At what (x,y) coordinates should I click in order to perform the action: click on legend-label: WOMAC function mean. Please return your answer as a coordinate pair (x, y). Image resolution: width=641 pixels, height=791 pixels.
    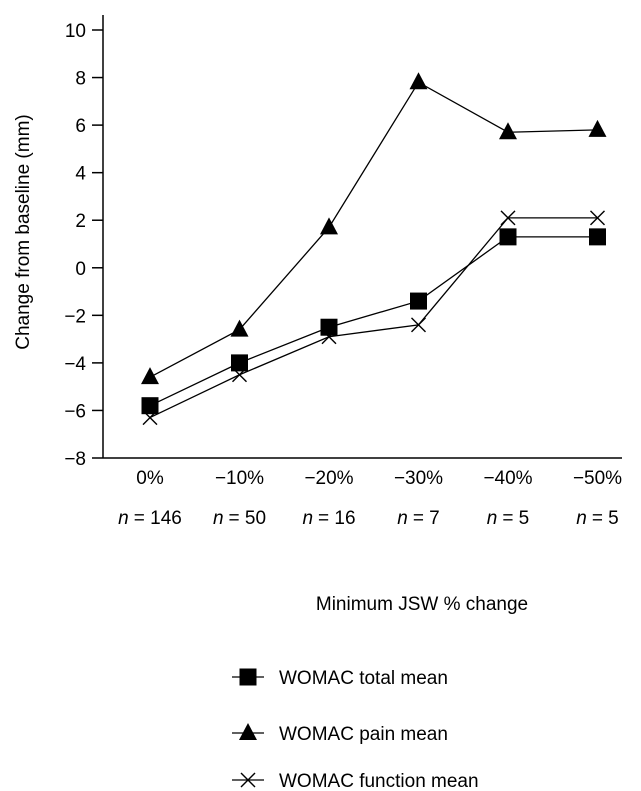
    Looking at the image, I should click on (379, 781).